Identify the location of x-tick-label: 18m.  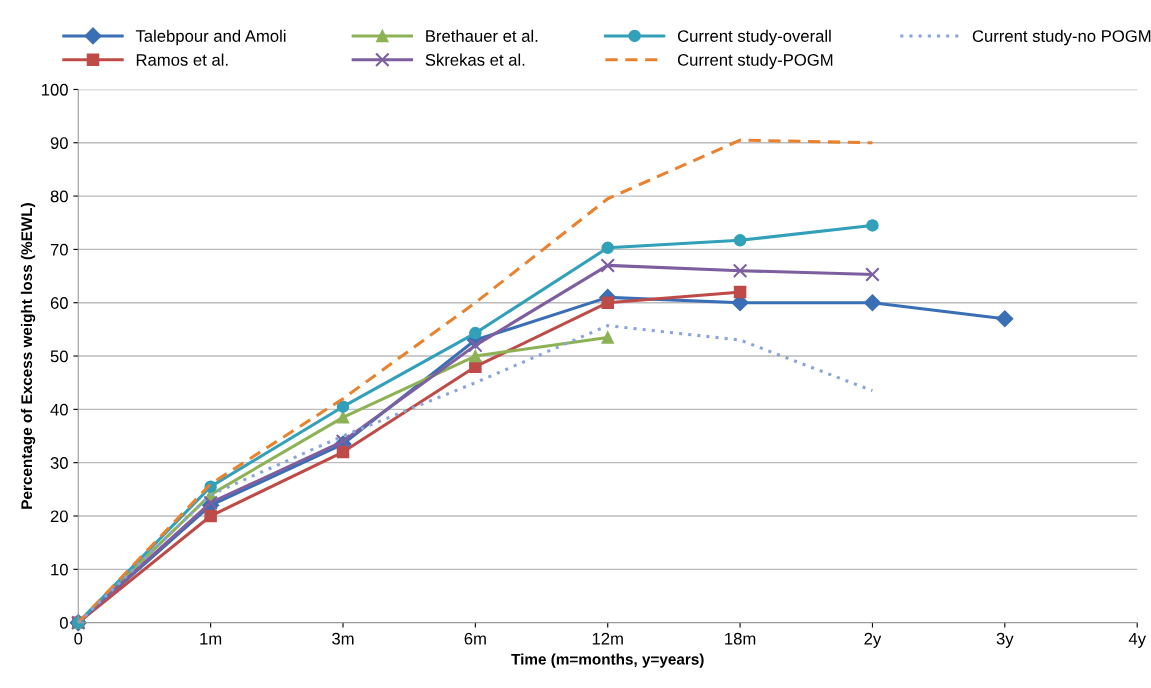
(740, 638).